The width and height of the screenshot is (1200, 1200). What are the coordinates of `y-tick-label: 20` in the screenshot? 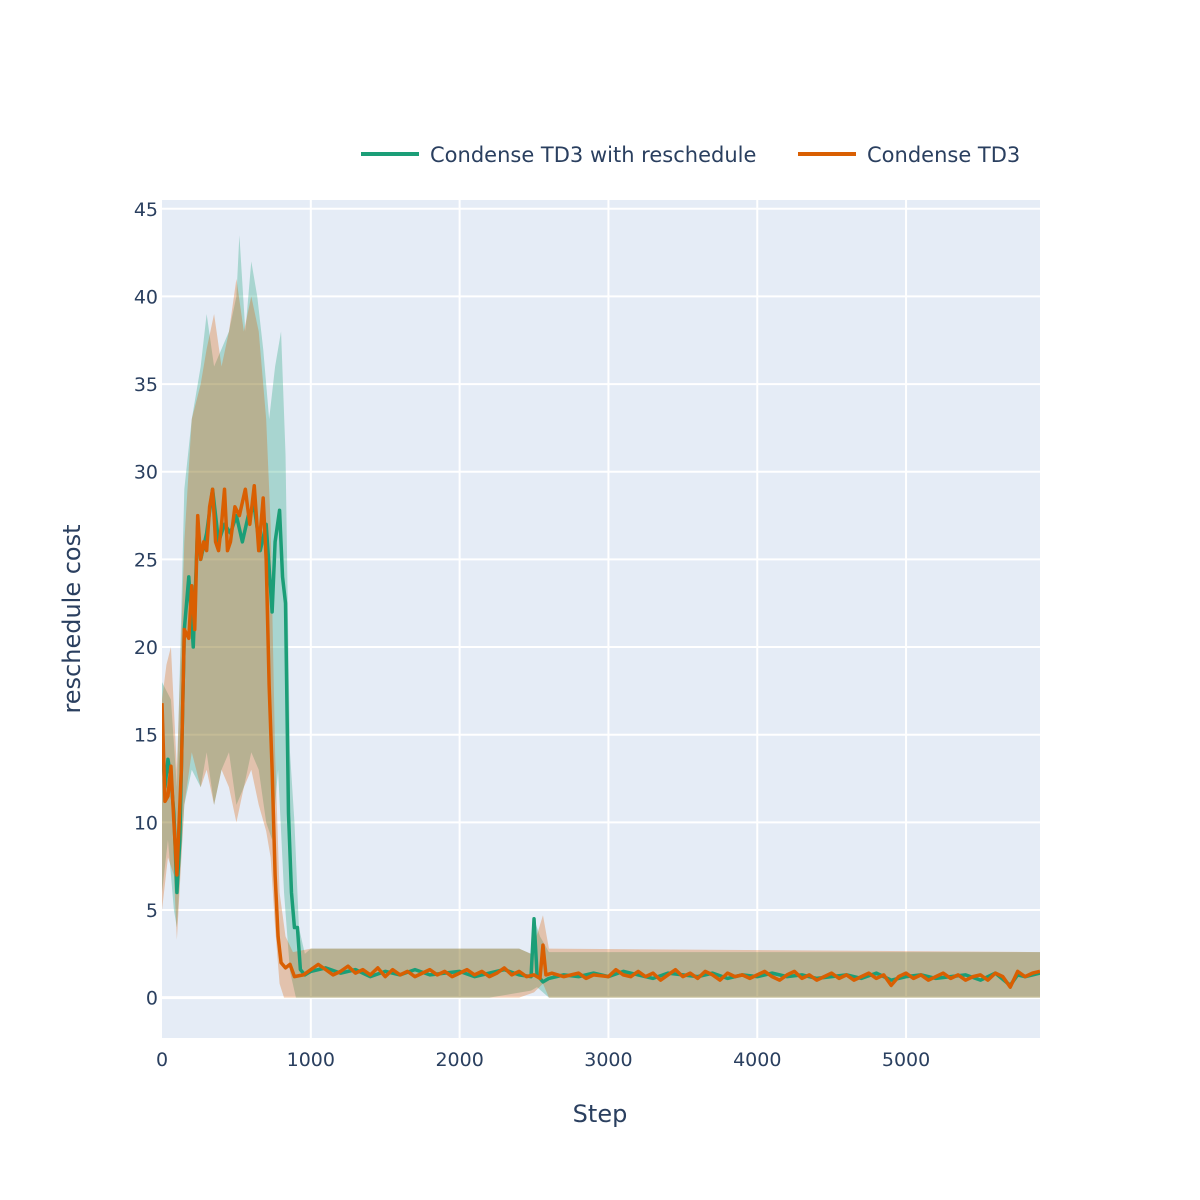 It's located at (146, 648).